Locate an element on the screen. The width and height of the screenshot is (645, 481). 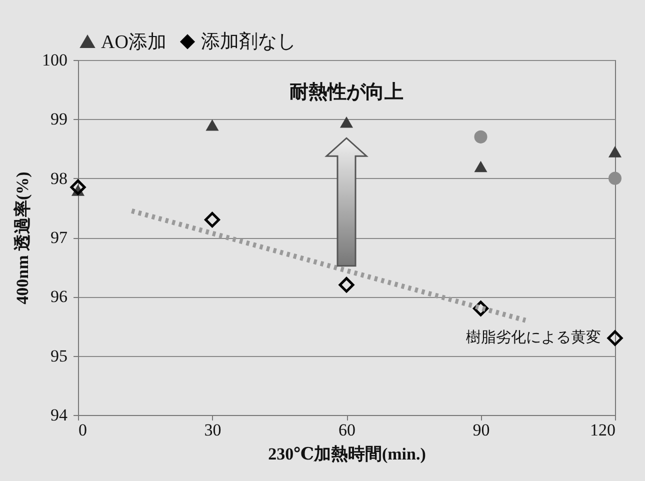
y-tick-label: 94 is located at coordinates (59, 415).